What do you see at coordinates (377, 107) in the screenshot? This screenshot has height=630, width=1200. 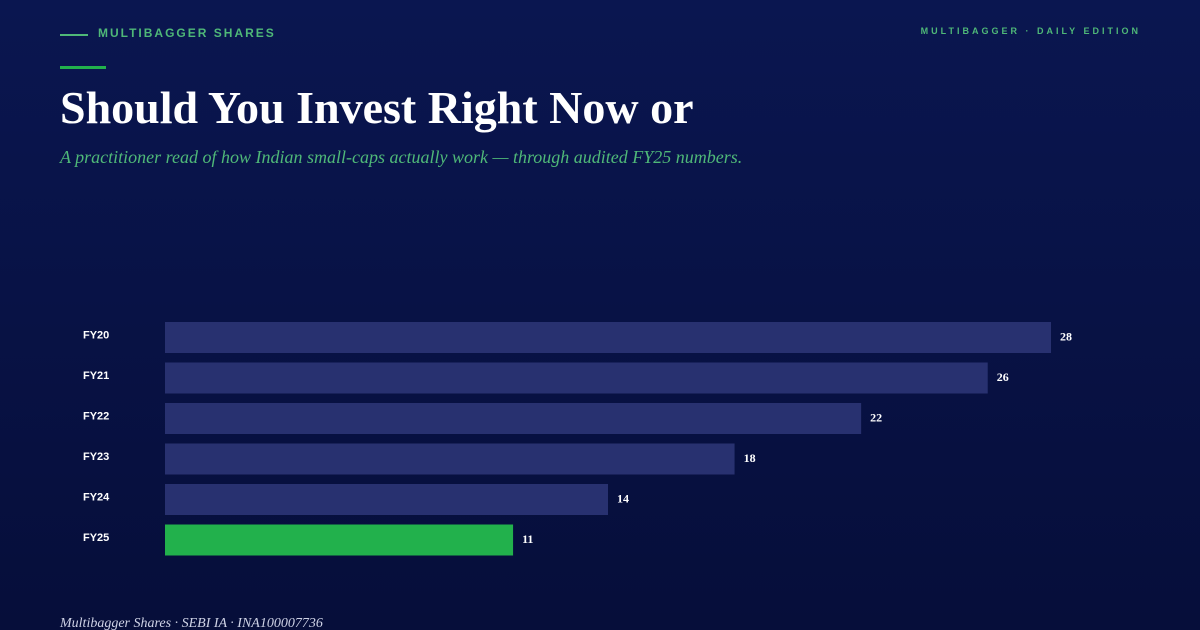 I see `title: Should You Invest Right Now or` at bounding box center [377, 107].